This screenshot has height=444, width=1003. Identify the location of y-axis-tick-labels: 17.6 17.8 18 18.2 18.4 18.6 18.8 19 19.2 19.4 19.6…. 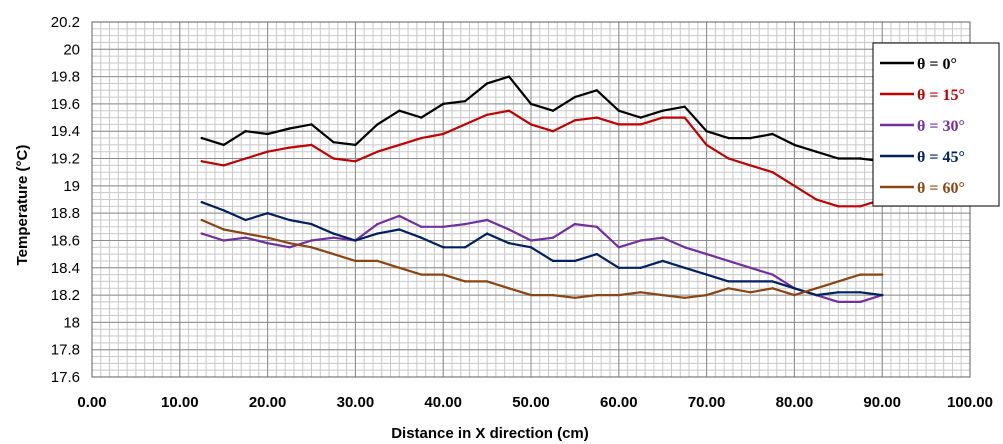
(65, 200).